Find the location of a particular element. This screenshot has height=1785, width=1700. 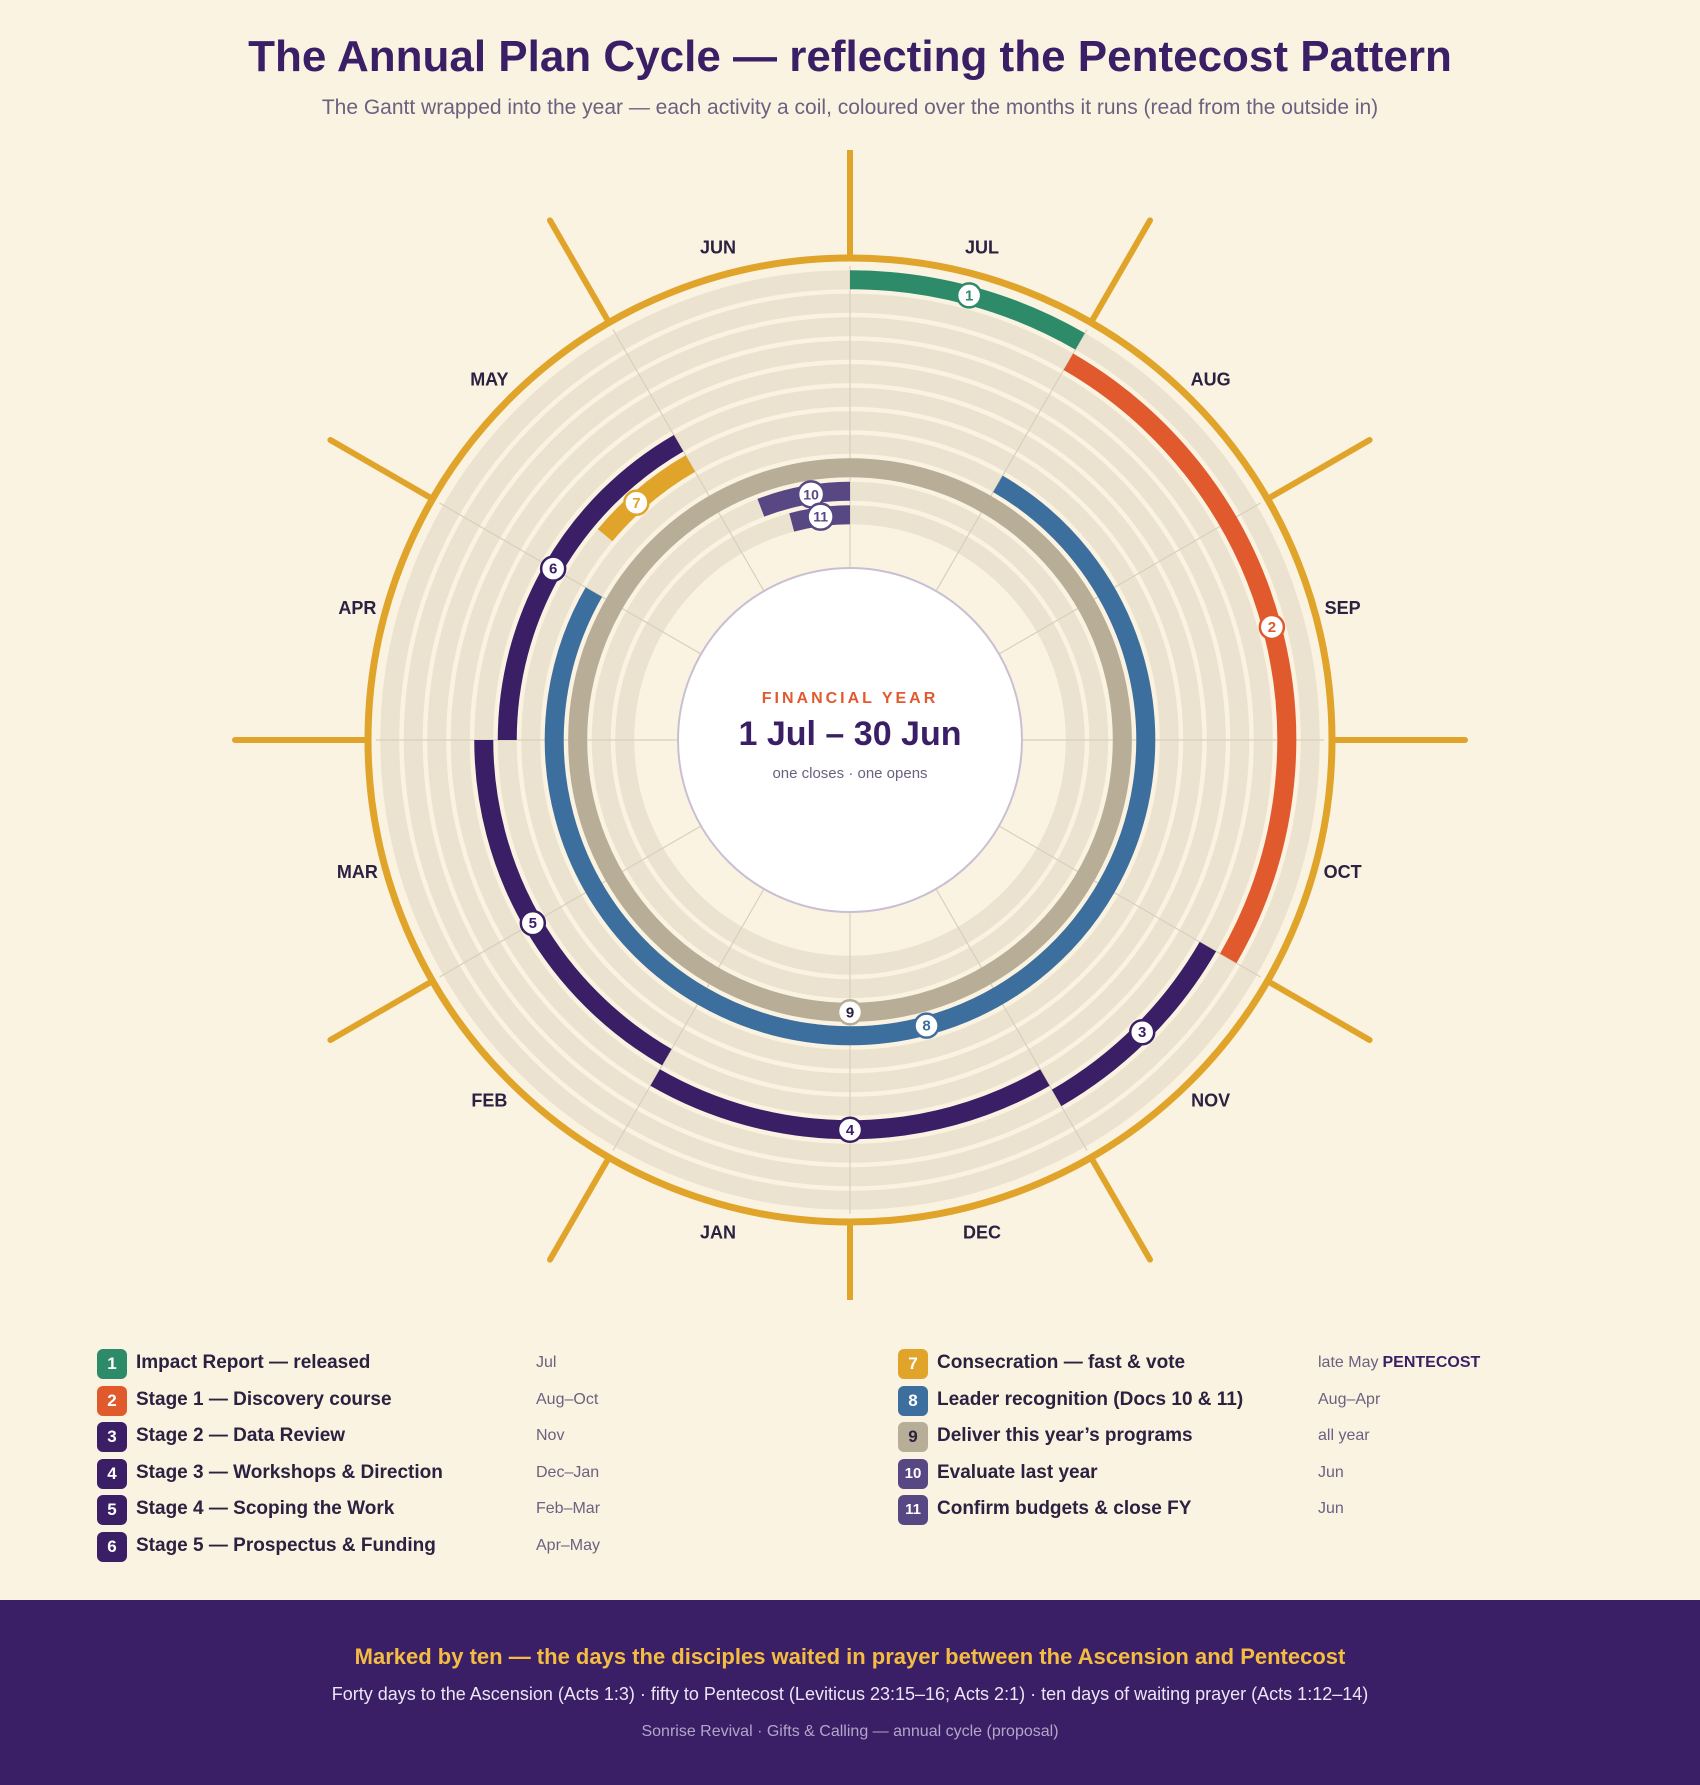

month-label-jan: JAN is located at coordinates (718, 1233).